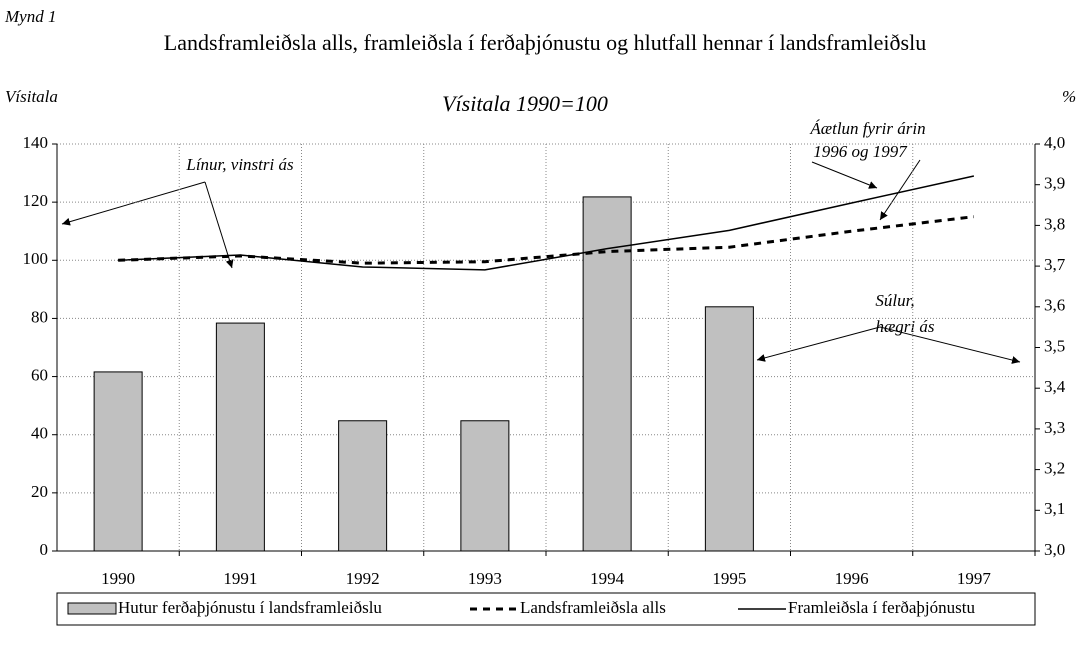  What do you see at coordinates (1055, 264) in the screenshot?
I see `y2-tick-label: 3,7` at bounding box center [1055, 264].